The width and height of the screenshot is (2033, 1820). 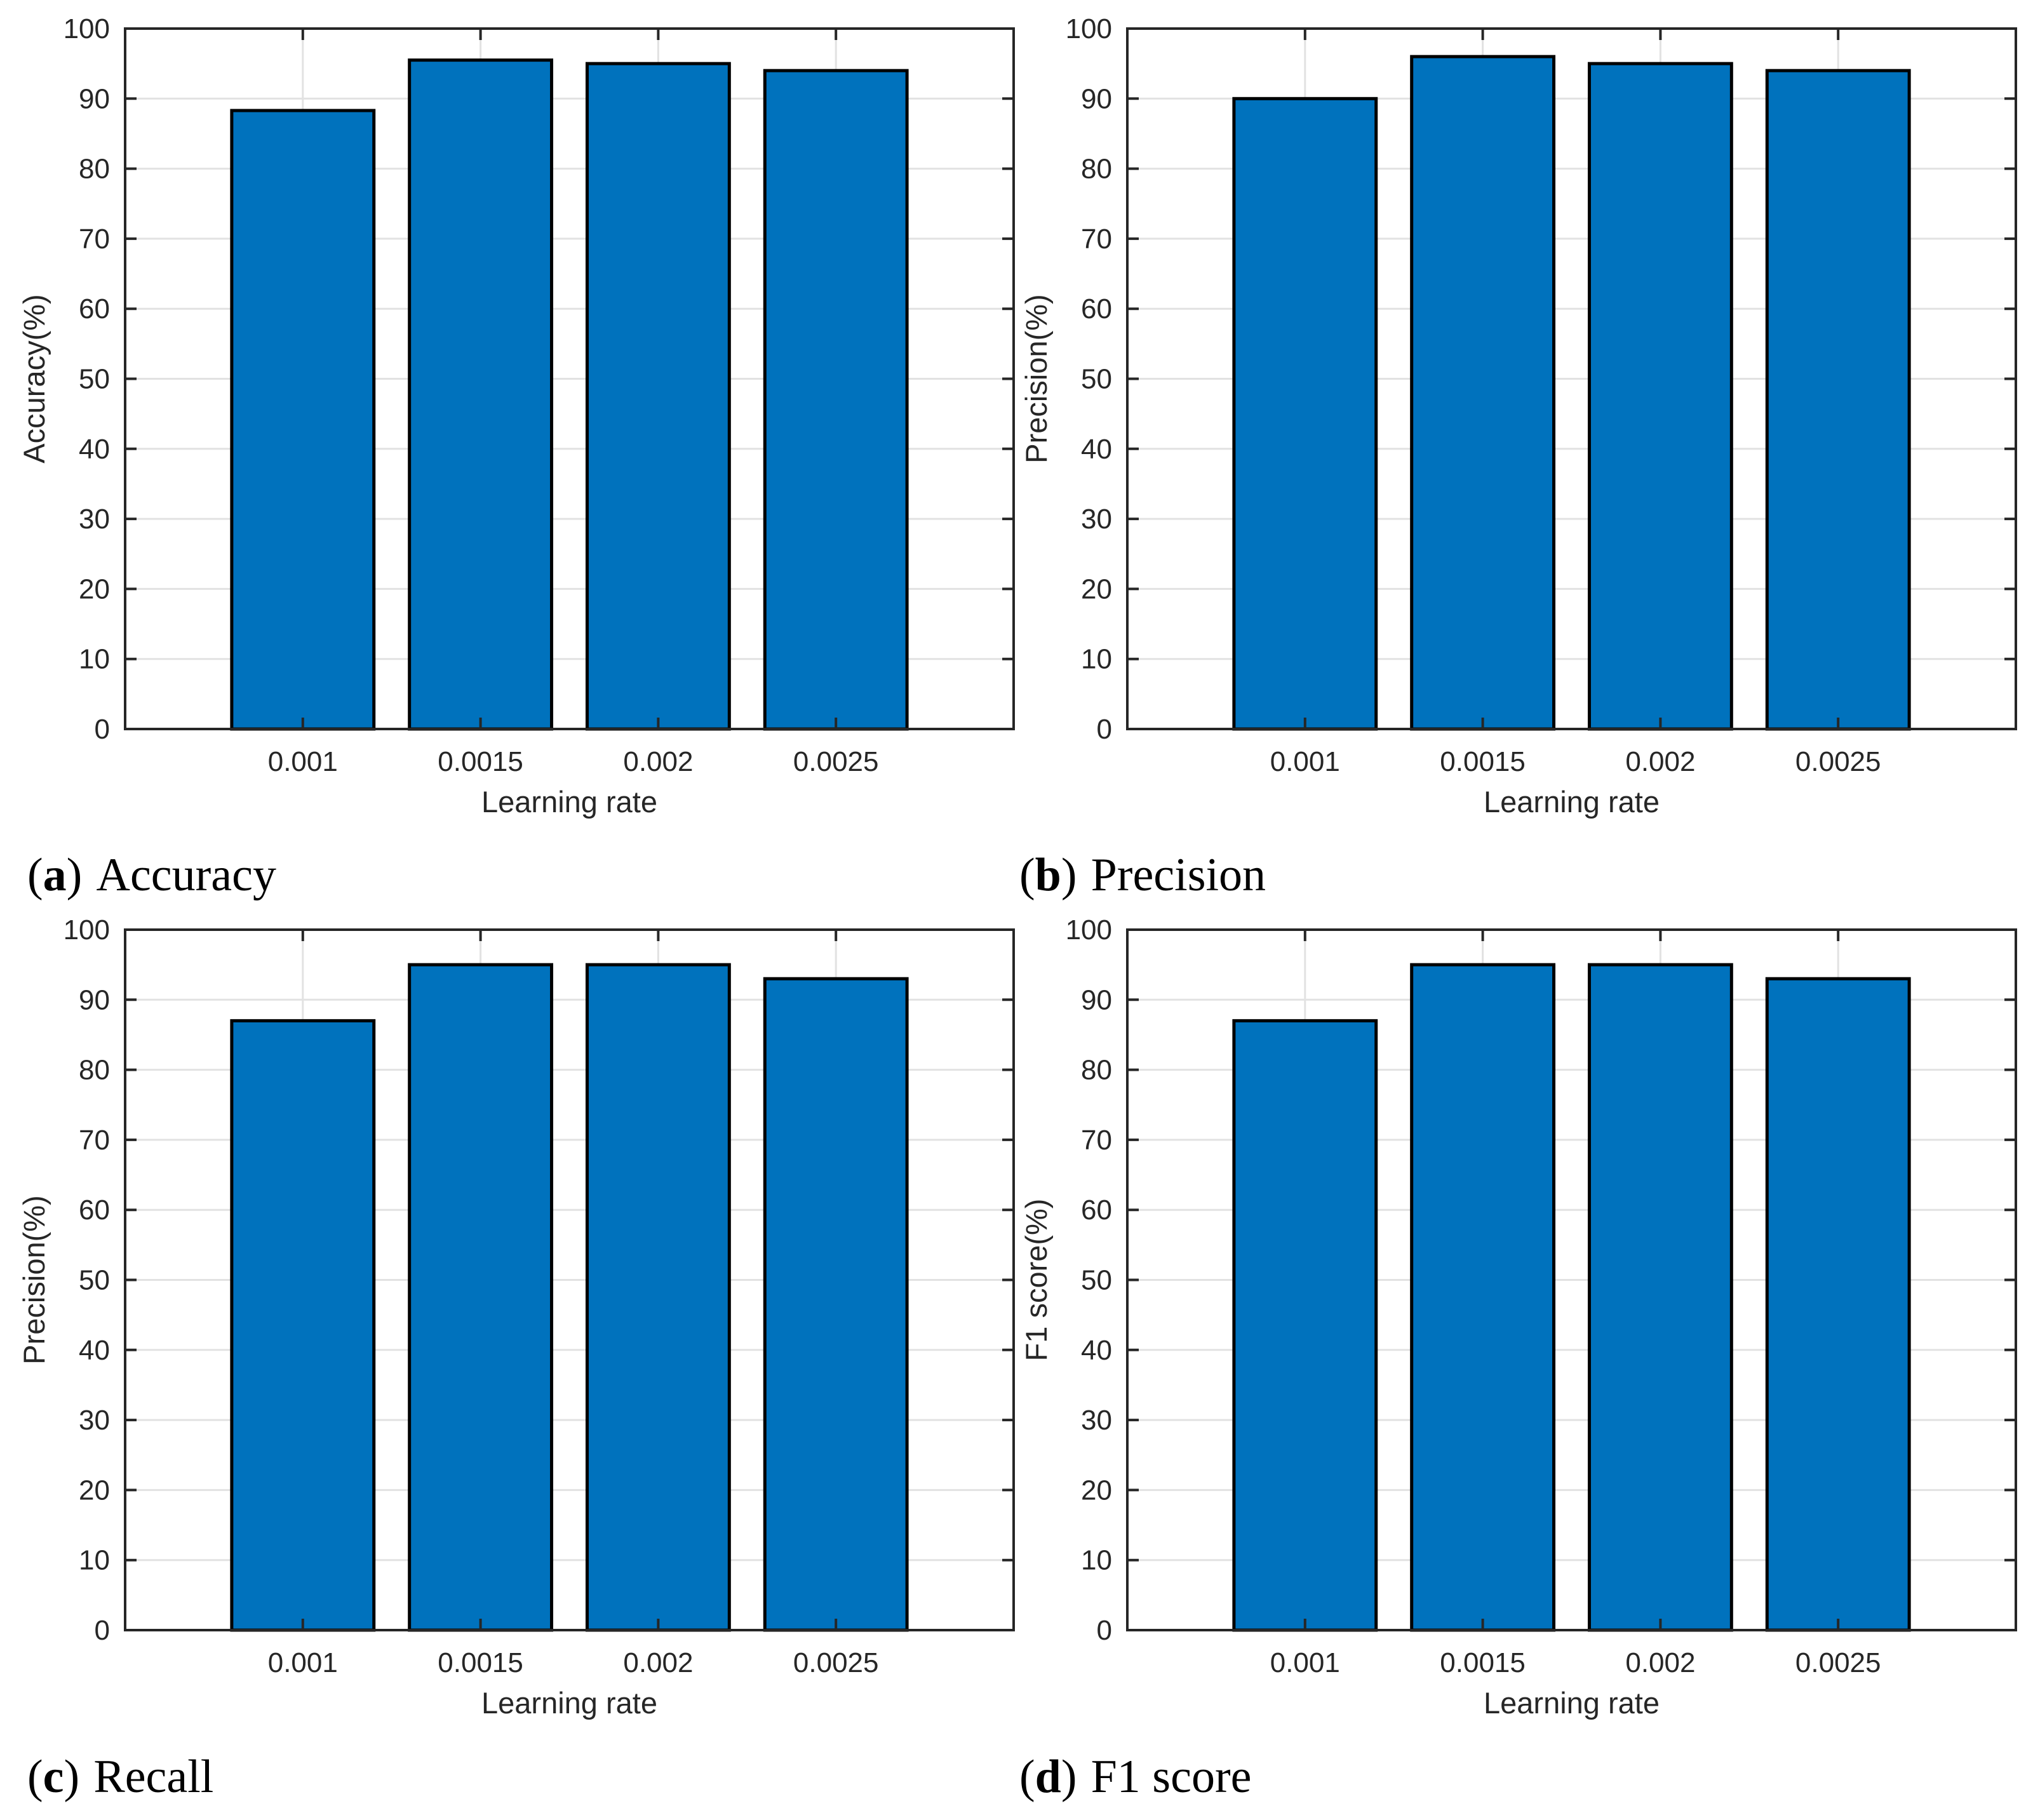 What do you see at coordinates (836, 400) in the screenshot?
I see `bar-accuracy-0.0025` at bounding box center [836, 400].